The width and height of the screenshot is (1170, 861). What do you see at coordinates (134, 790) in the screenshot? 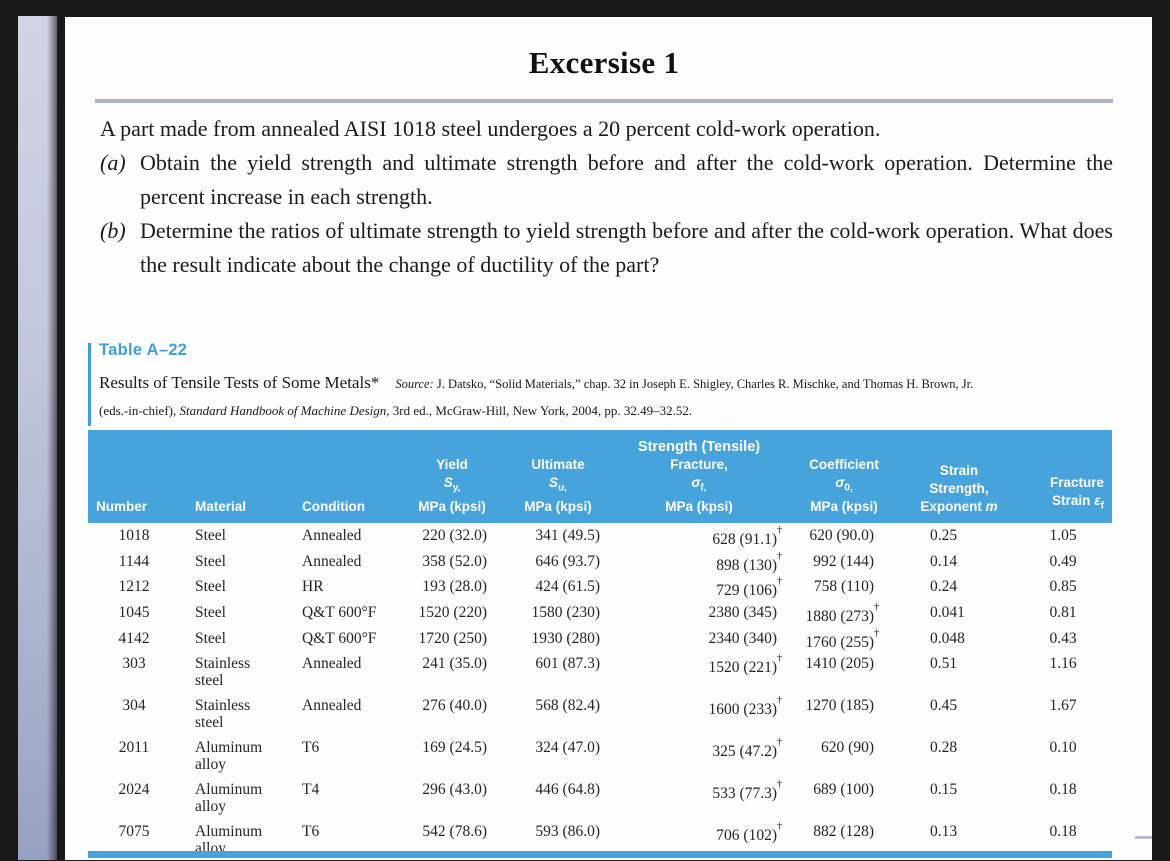
I see `cell-number: 2024` at bounding box center [134, 790].